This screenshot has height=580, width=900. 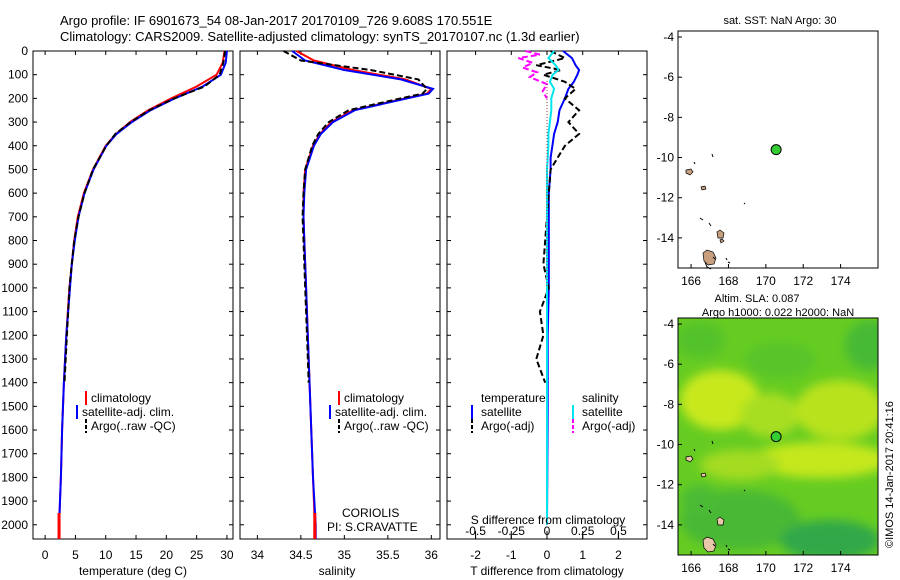 What do you see at coordinates (512, 531) in the screenshot?
I see `s-tick-label: -0.25` at bounding box center [512, 531].